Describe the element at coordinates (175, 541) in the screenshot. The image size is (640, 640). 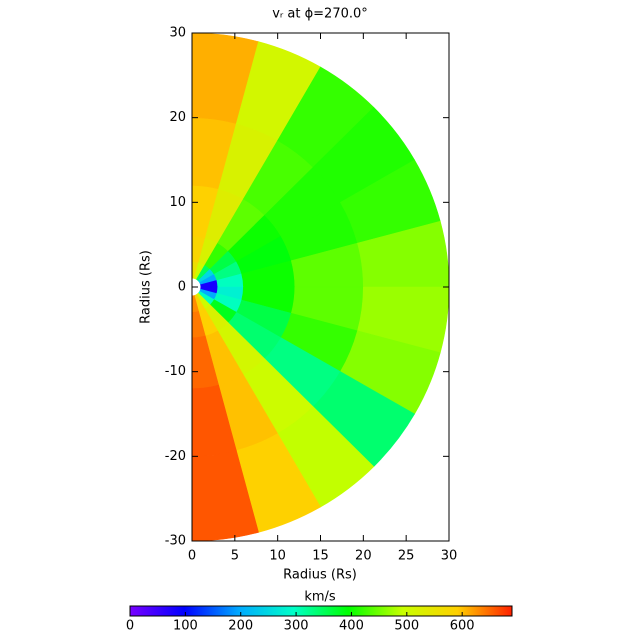
I see `y-tick-label: -30` at that location.